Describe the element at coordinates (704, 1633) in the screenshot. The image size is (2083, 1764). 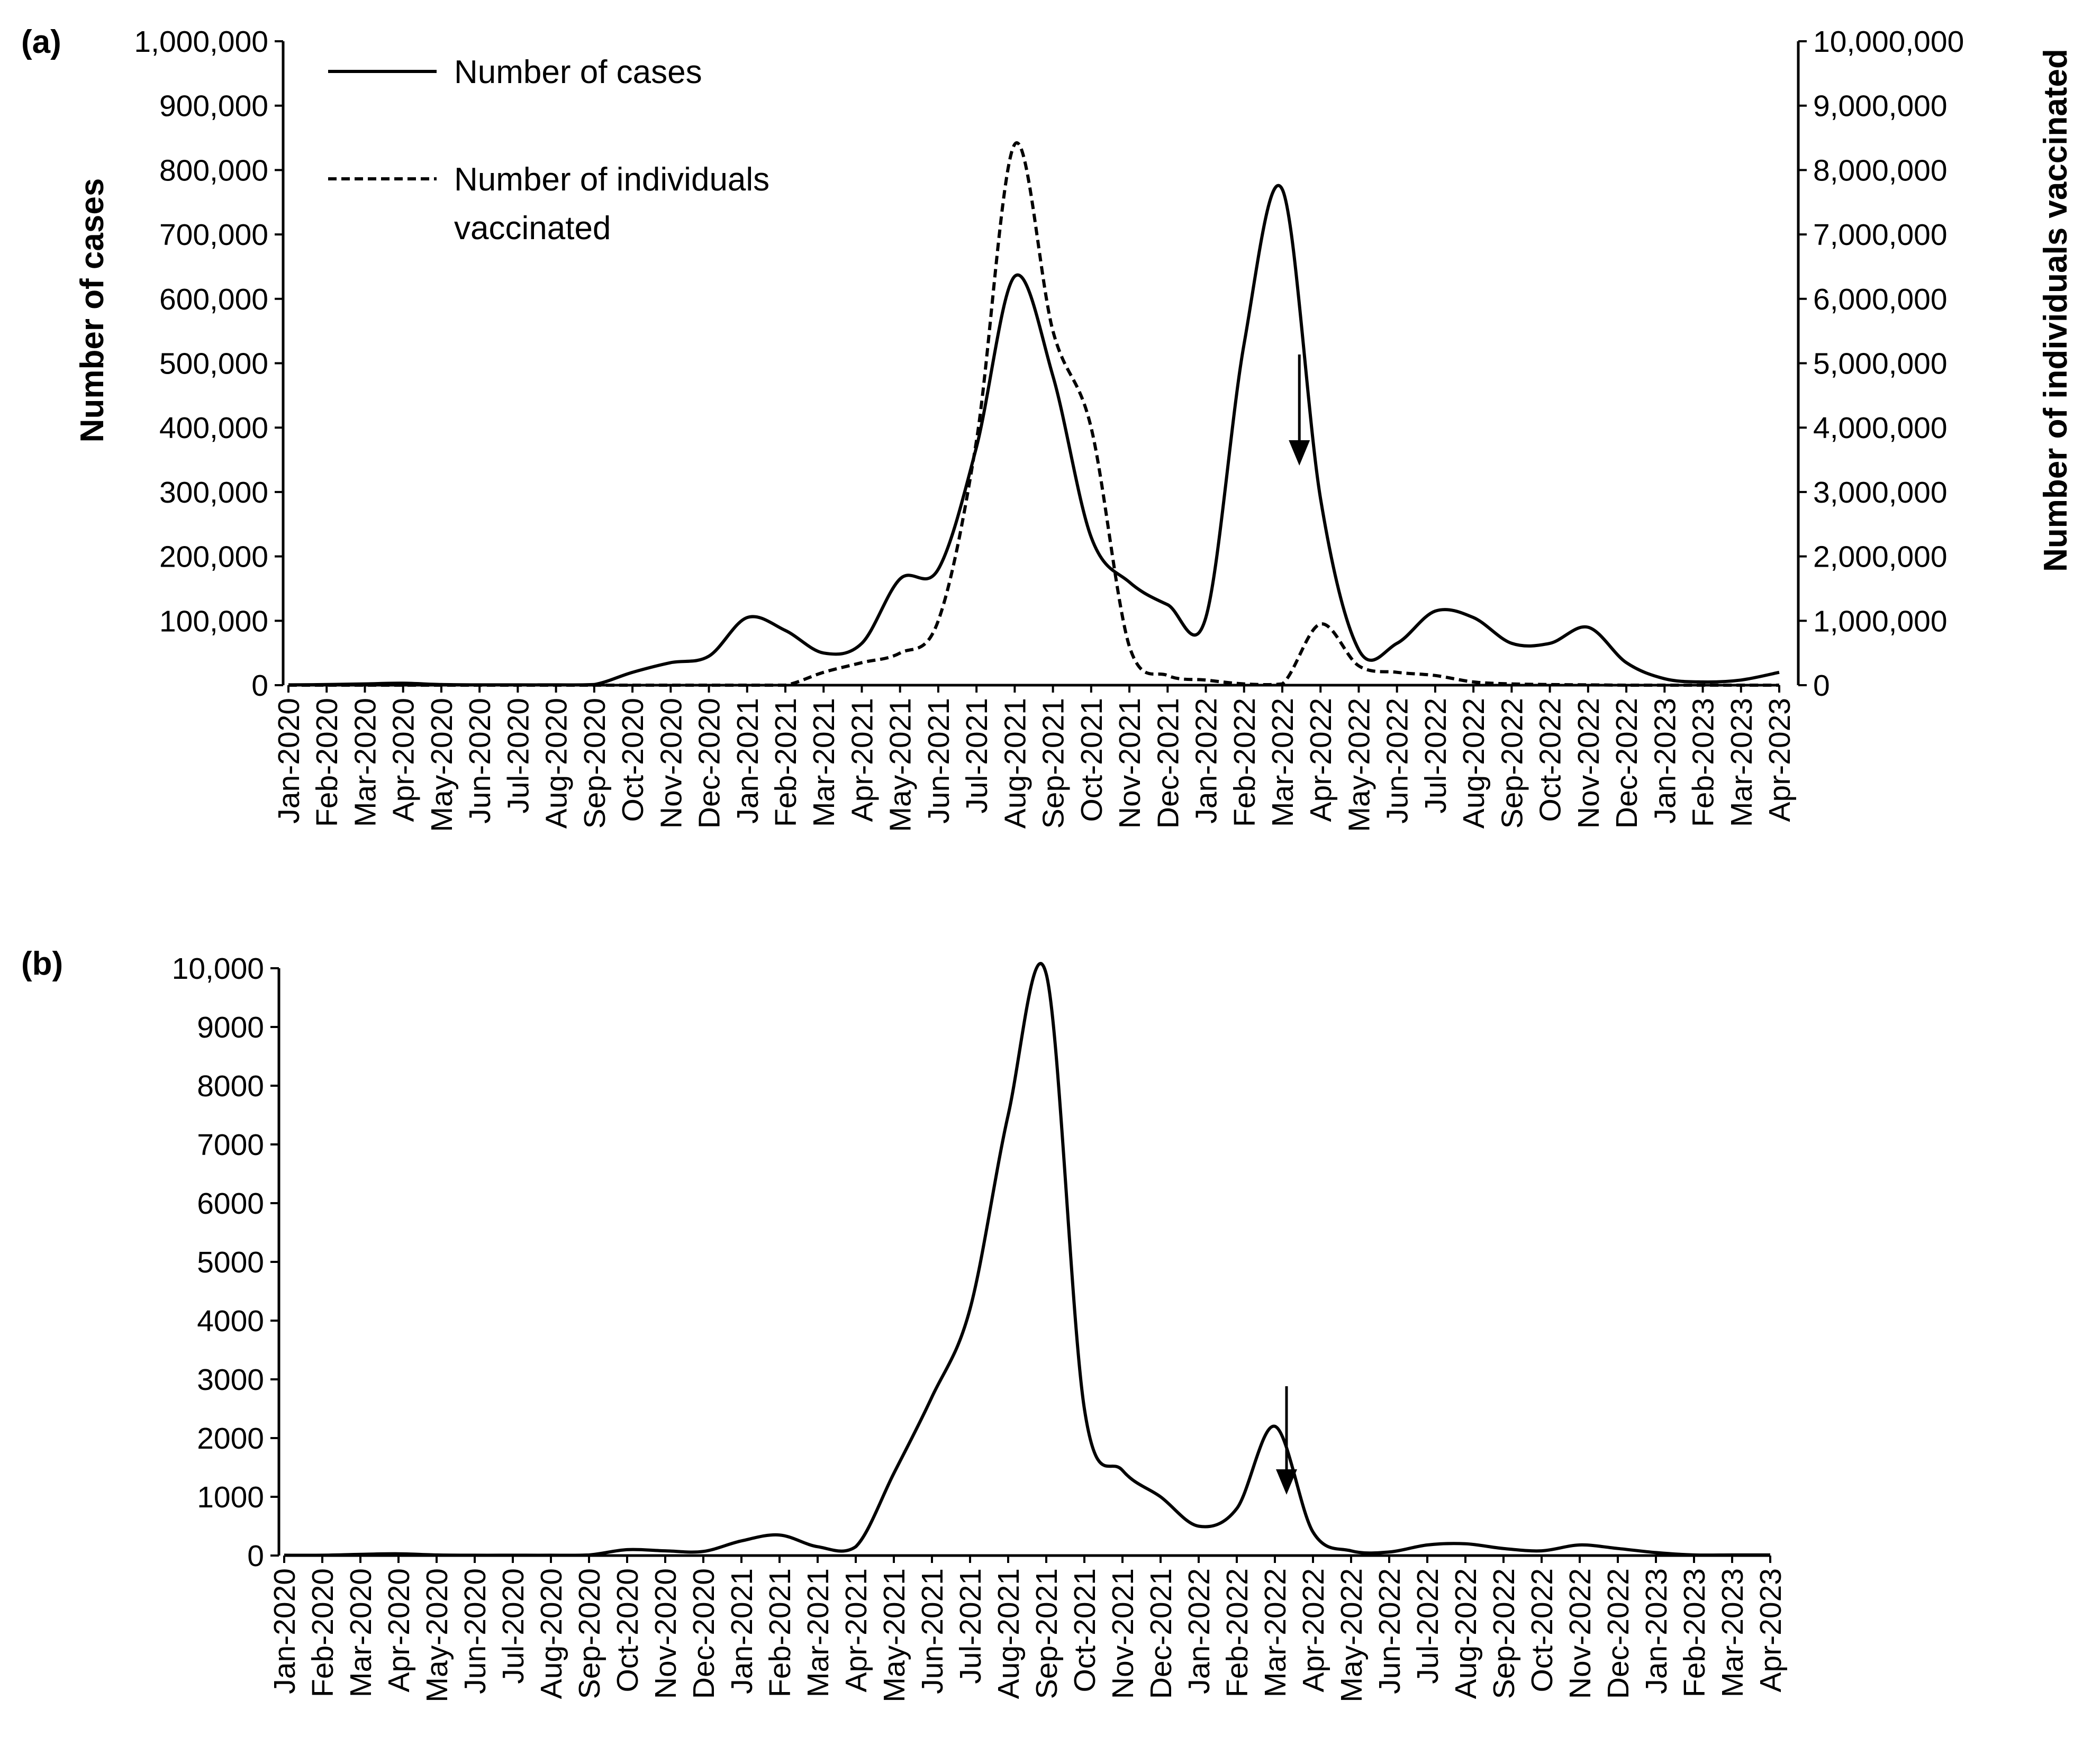
I see `panel-b-x-tick-label: Dec-2020` at that location.